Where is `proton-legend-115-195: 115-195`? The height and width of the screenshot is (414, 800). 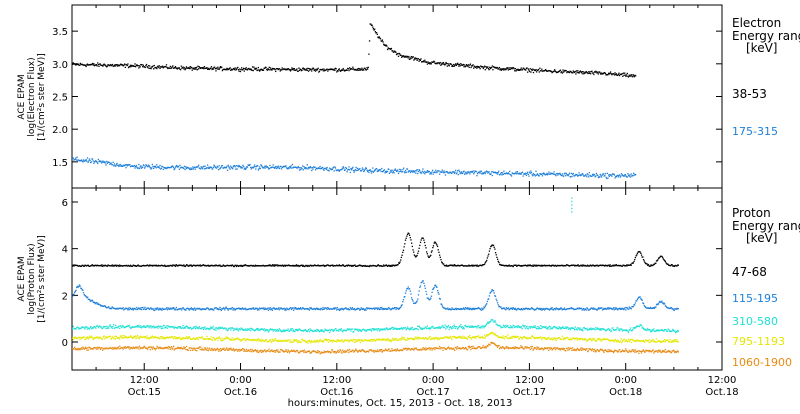
proton-legend-115-195: 115-195 is located at coordinates (755, 298).